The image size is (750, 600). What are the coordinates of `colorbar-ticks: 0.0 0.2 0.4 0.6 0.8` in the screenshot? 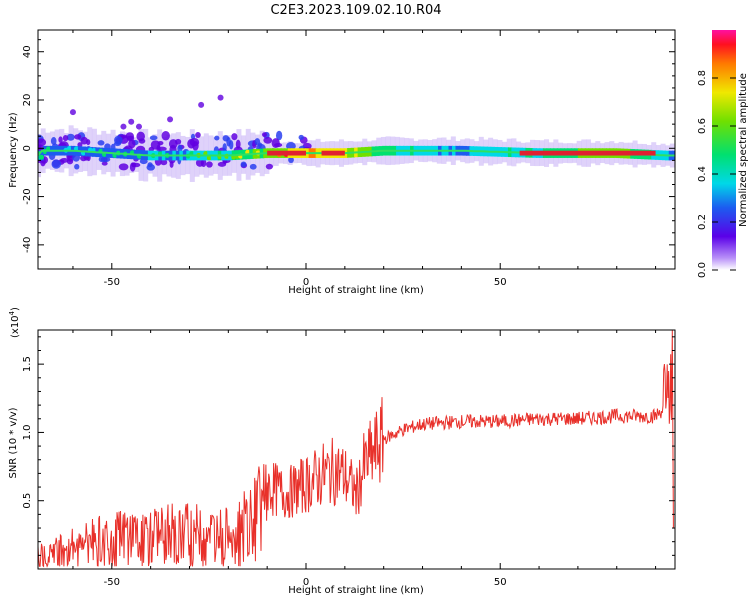 It's located at (716, 174).